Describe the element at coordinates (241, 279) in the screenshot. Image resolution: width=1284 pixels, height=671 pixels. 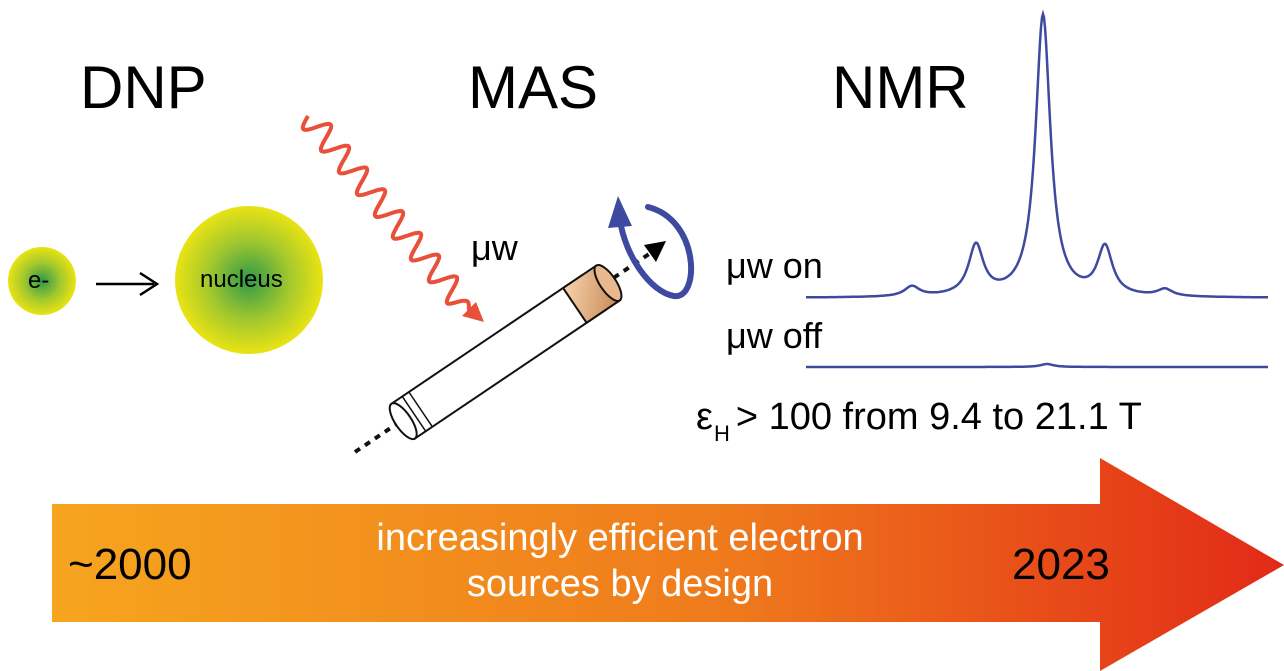
I see `nucleus-label: nucleus` at that location.